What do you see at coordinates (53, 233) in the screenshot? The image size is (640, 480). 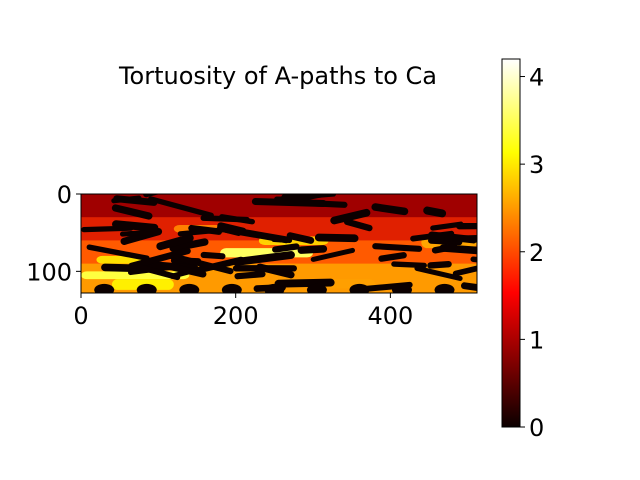 I see `y-axis: 0 100` at bounding box center [53, 233].